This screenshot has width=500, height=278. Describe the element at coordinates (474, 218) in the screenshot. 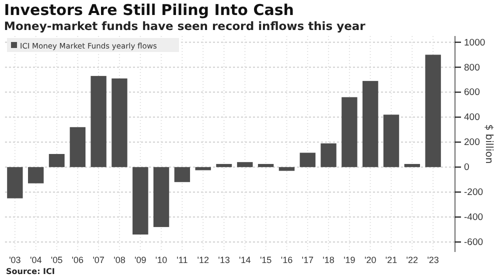

I see `y-tick-label: -400` at that location.